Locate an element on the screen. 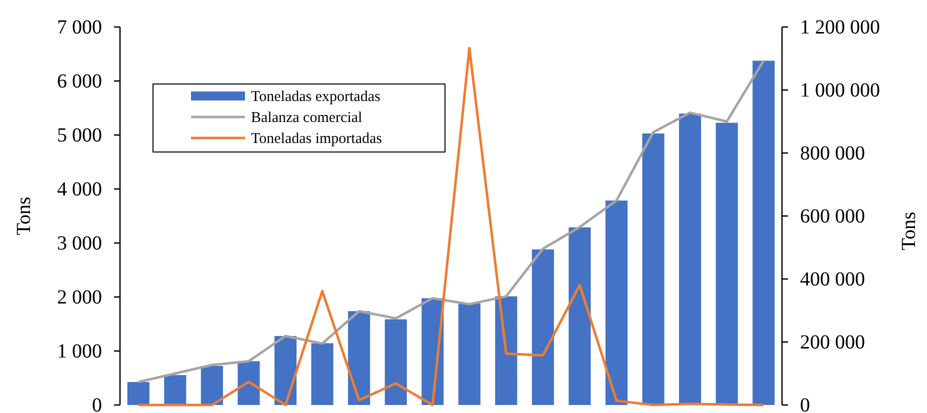  y-tick-label: 0 is located at coordinates (97, 403).